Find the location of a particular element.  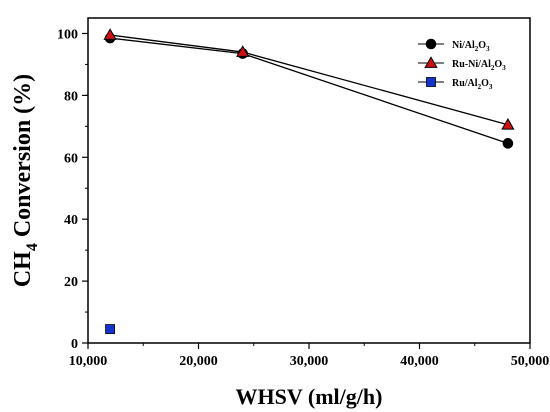

x-tick-label: 30,000 is located at coordinates (309, 361).